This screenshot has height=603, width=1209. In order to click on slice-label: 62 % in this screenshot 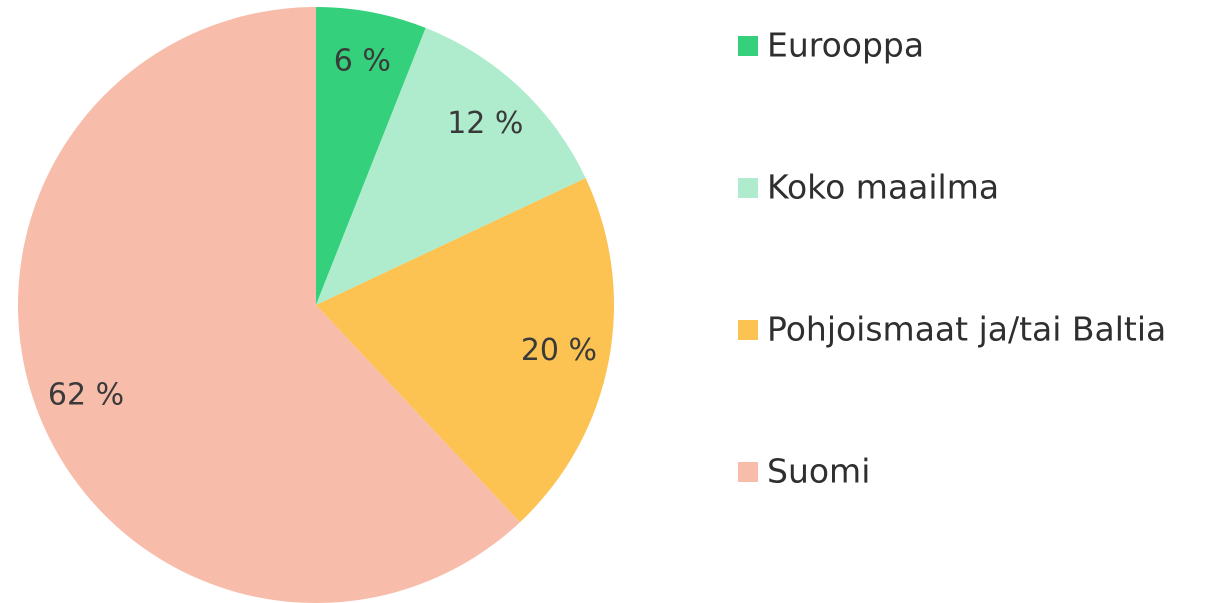, I will do `click(86, 395)`.